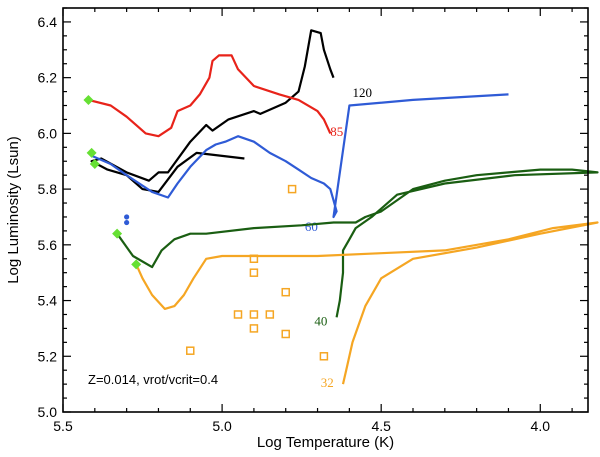 This screenshot has height=457, width=600. I want to click on x-tick-label: 4.5, so click(381, 426).